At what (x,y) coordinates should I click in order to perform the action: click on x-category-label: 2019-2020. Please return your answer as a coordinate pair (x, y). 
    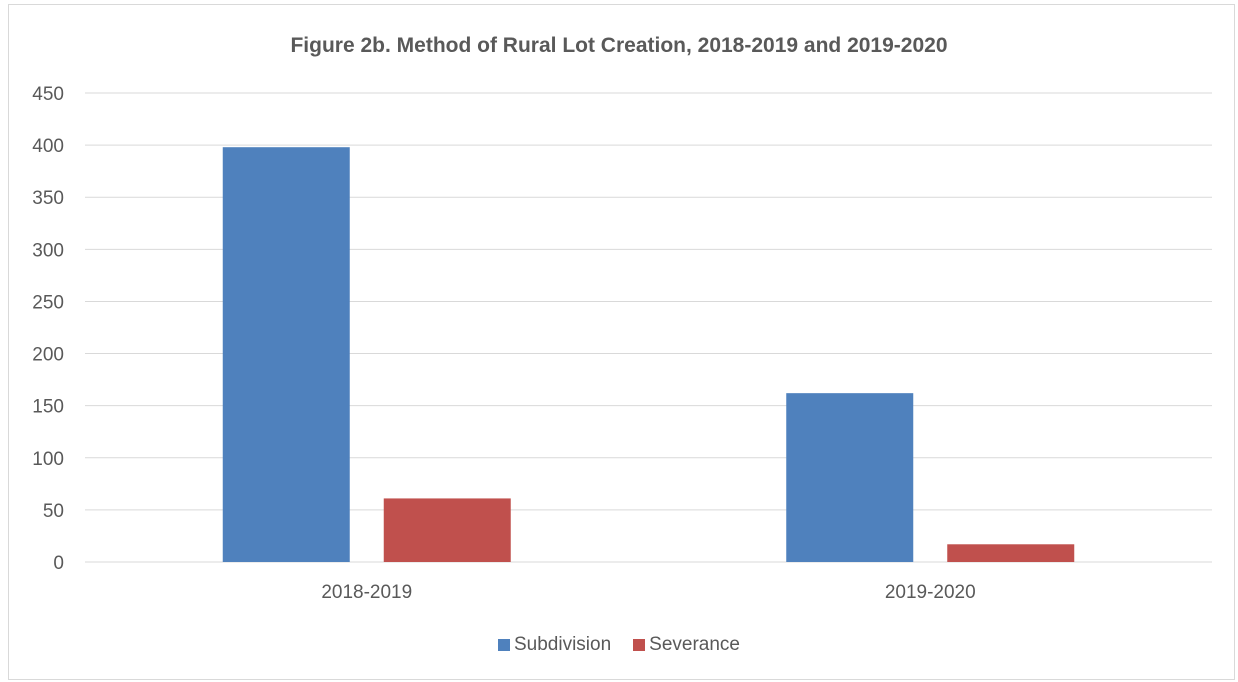
    Looking at the image, I should click on (930, 592).